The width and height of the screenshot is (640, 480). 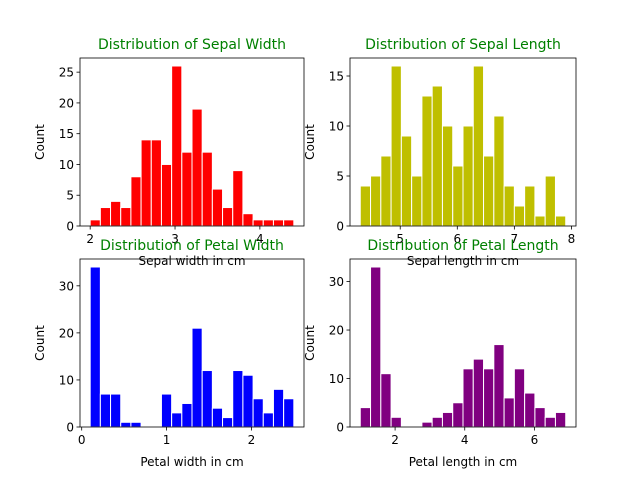 I want to click on x-tick-label: 0, so click(x=82, y=440).